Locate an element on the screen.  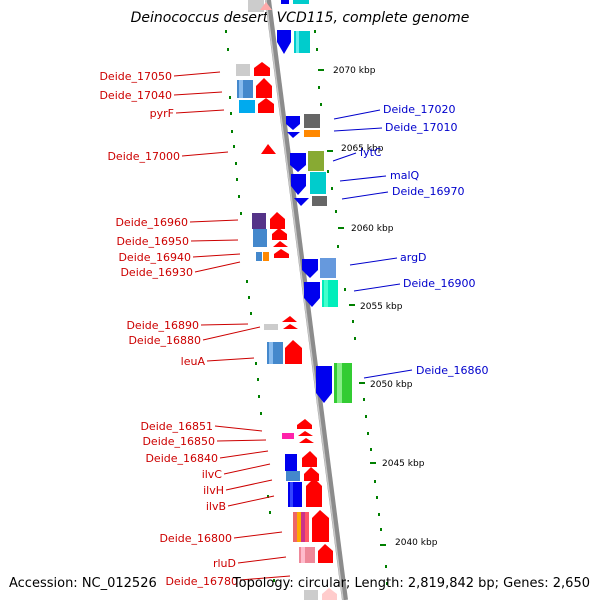
gene-label: malQ is located at coordinates (405, 175).